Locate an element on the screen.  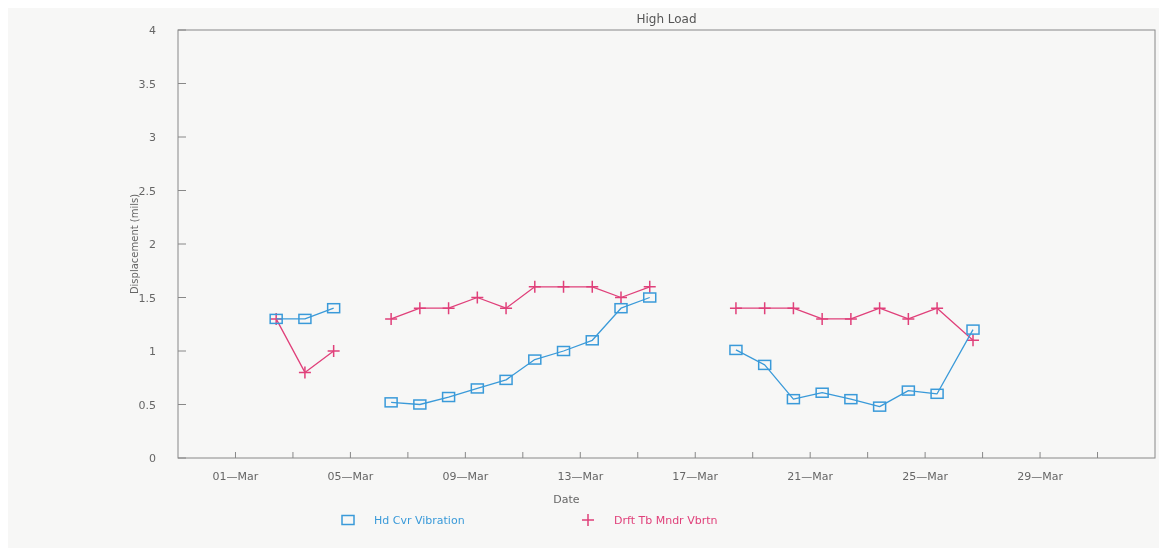
y-tick-label: 1.5 is located at coordinates (147, 298).